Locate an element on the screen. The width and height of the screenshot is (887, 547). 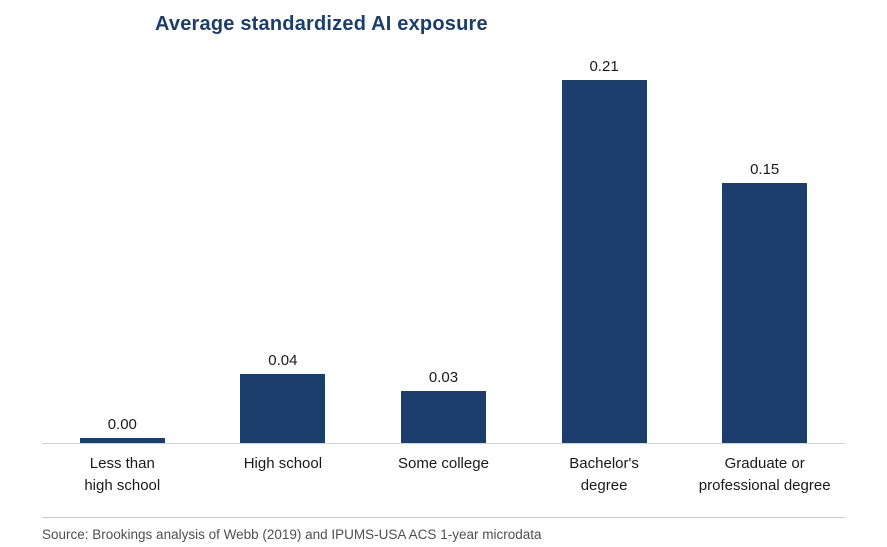
x-axis-label: High school is located at coordinates (283, 463).